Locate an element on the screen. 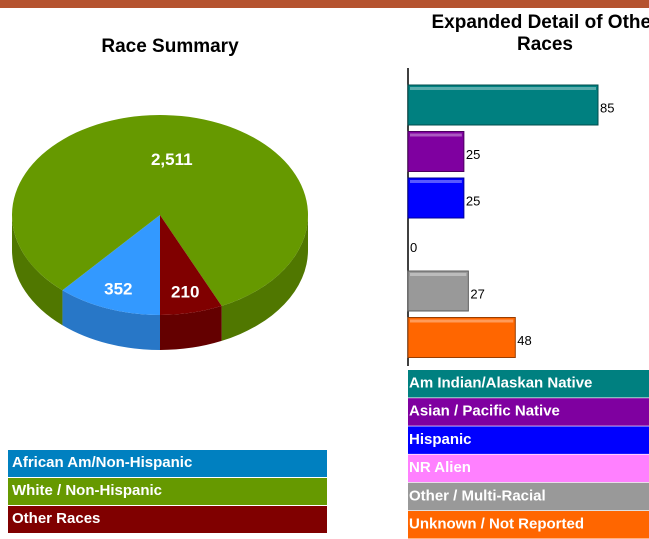 The image size is (649, 539). top-bar is located at coordinates (324, 4).